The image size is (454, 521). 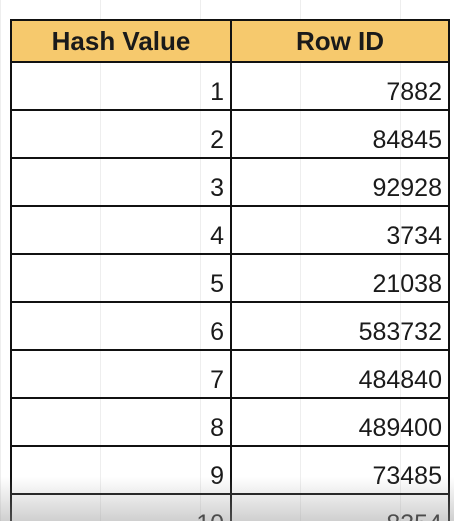 I want to click on cell-hash-value: 7, so click(x=121, y=374).